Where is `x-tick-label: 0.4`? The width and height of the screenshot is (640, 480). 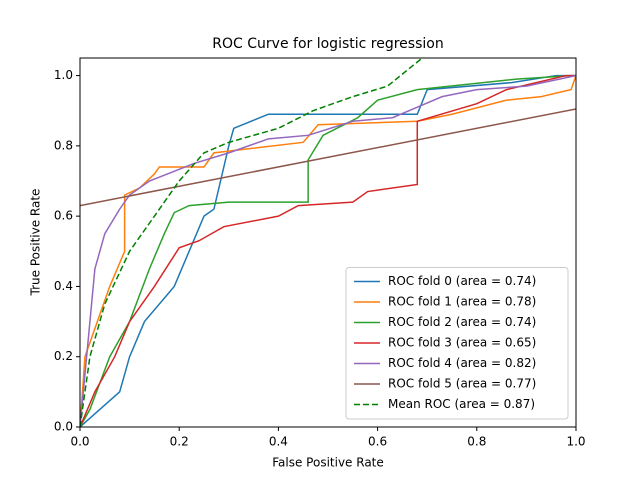
x-tick-label: 0.4 is located at coordinates (278, 442).